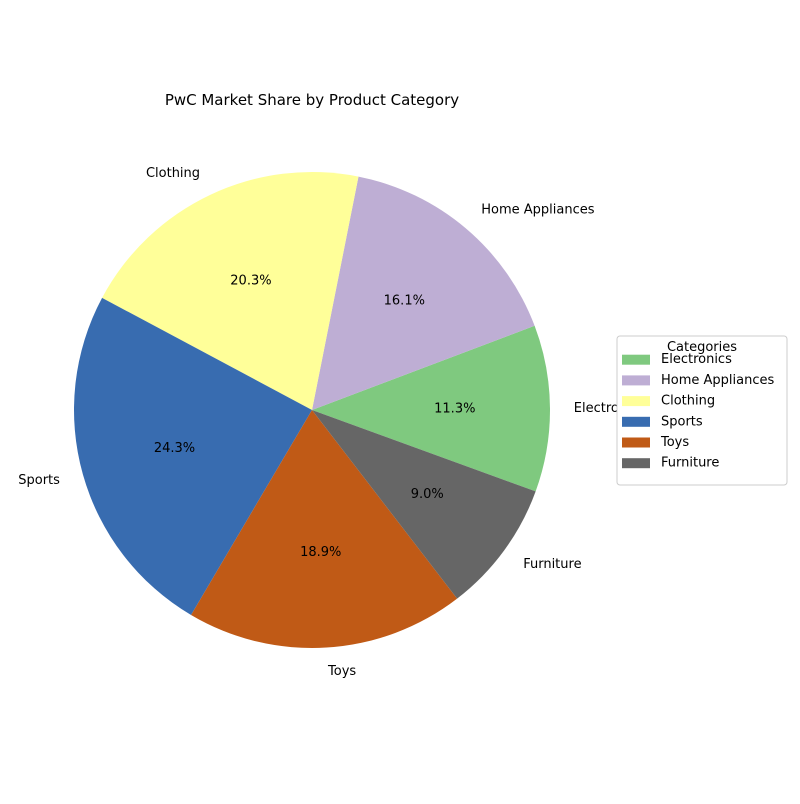 The image size is (800, 804). What do you see at coordinates (636, 463) in the screenshot?
I see `legend-swatch-furniture` at bounding box center [636, 463].